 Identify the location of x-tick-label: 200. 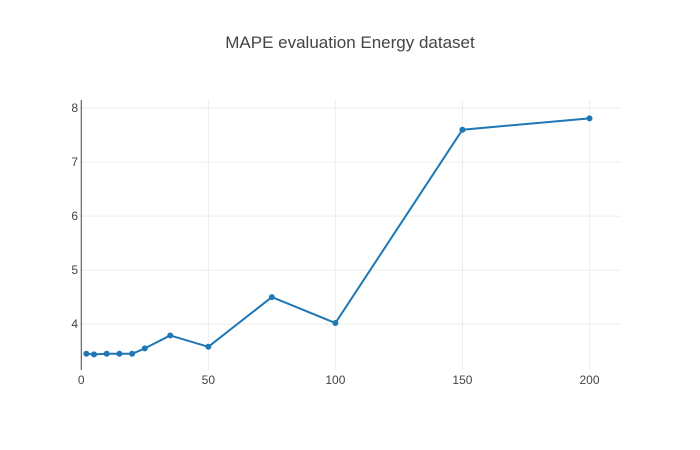
(589, 380).